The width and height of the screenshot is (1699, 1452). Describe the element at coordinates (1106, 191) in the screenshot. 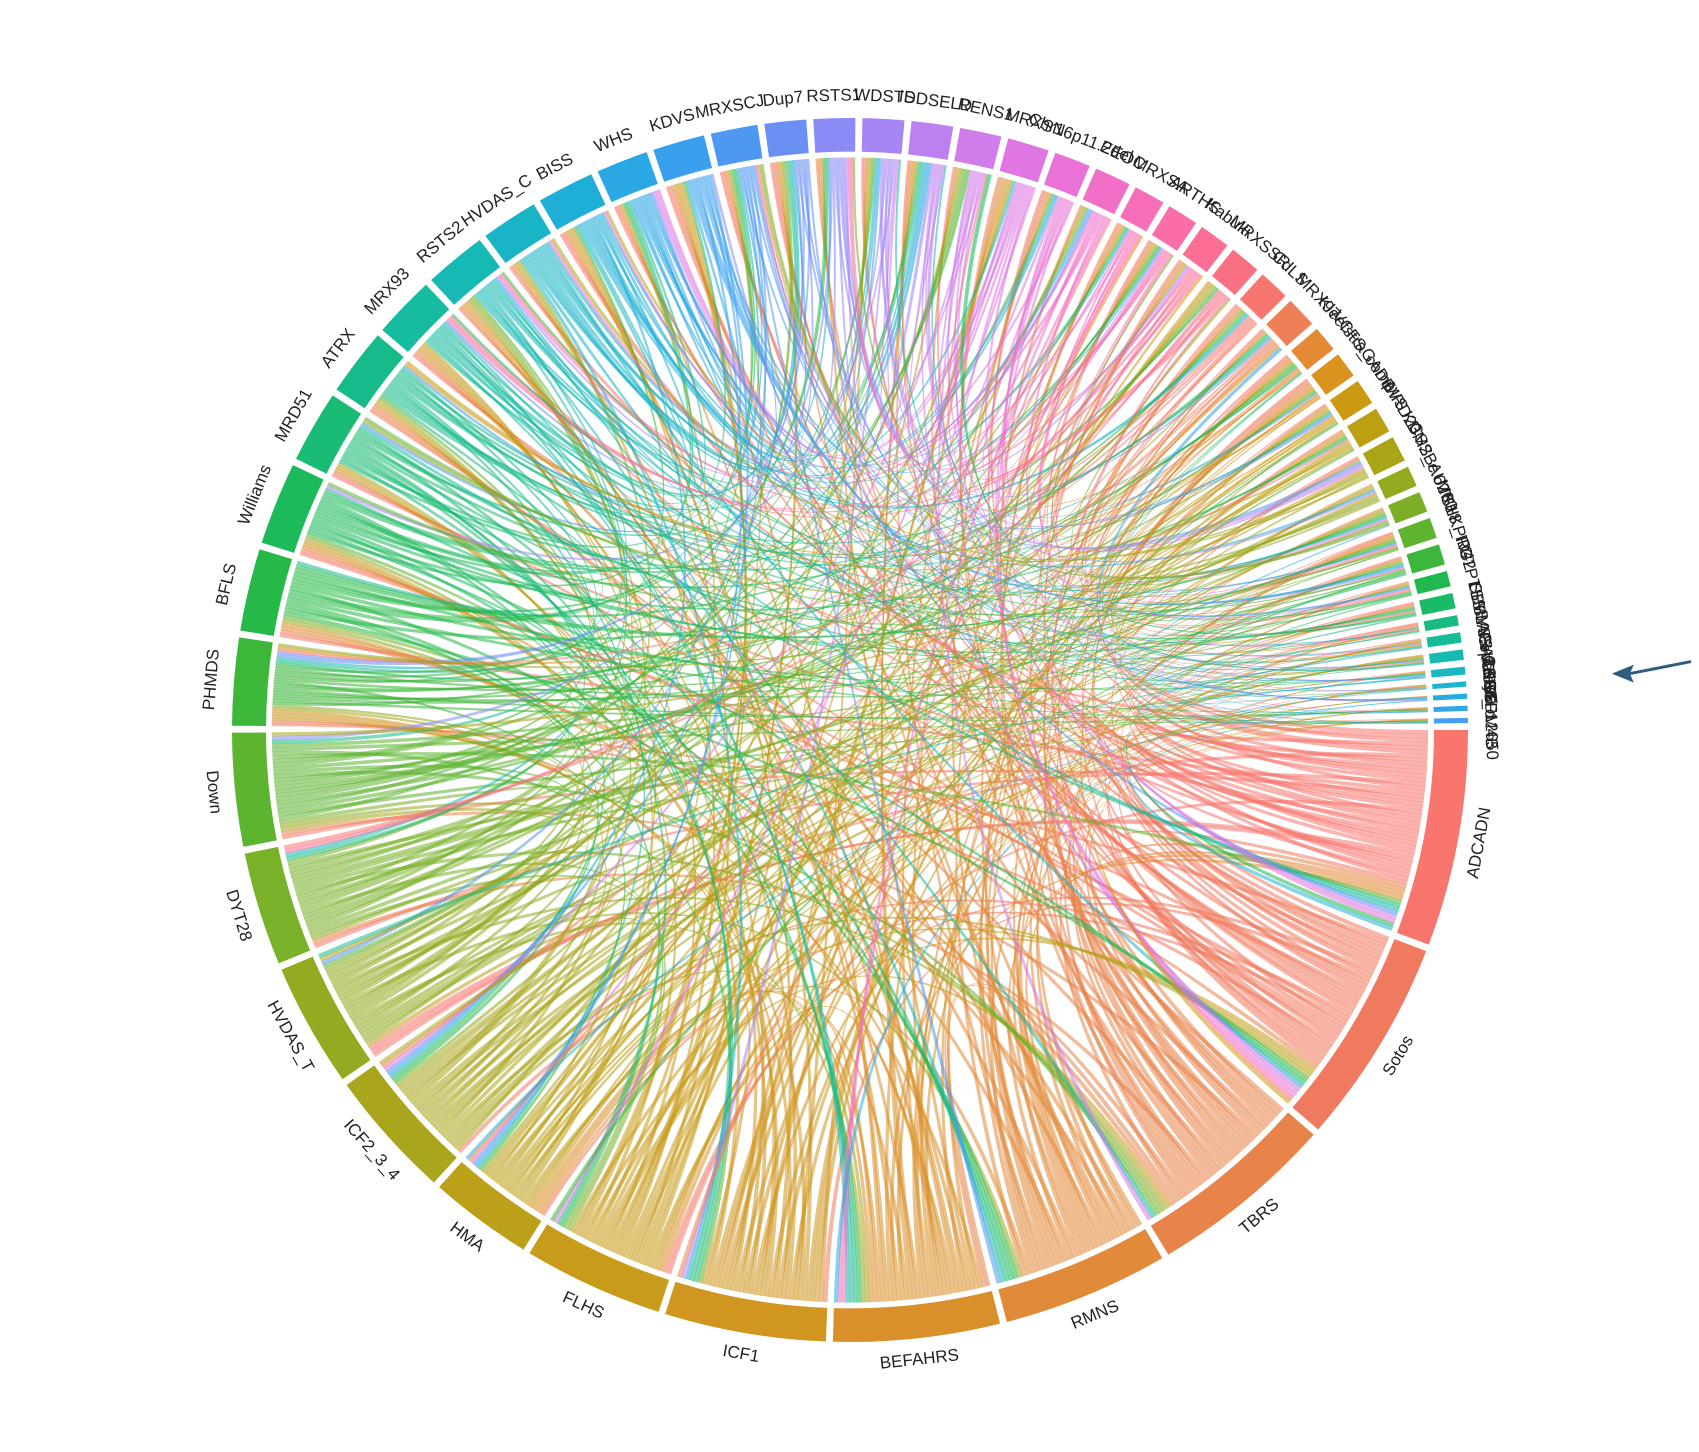

I see `segment-arc-eeoc` at that location.